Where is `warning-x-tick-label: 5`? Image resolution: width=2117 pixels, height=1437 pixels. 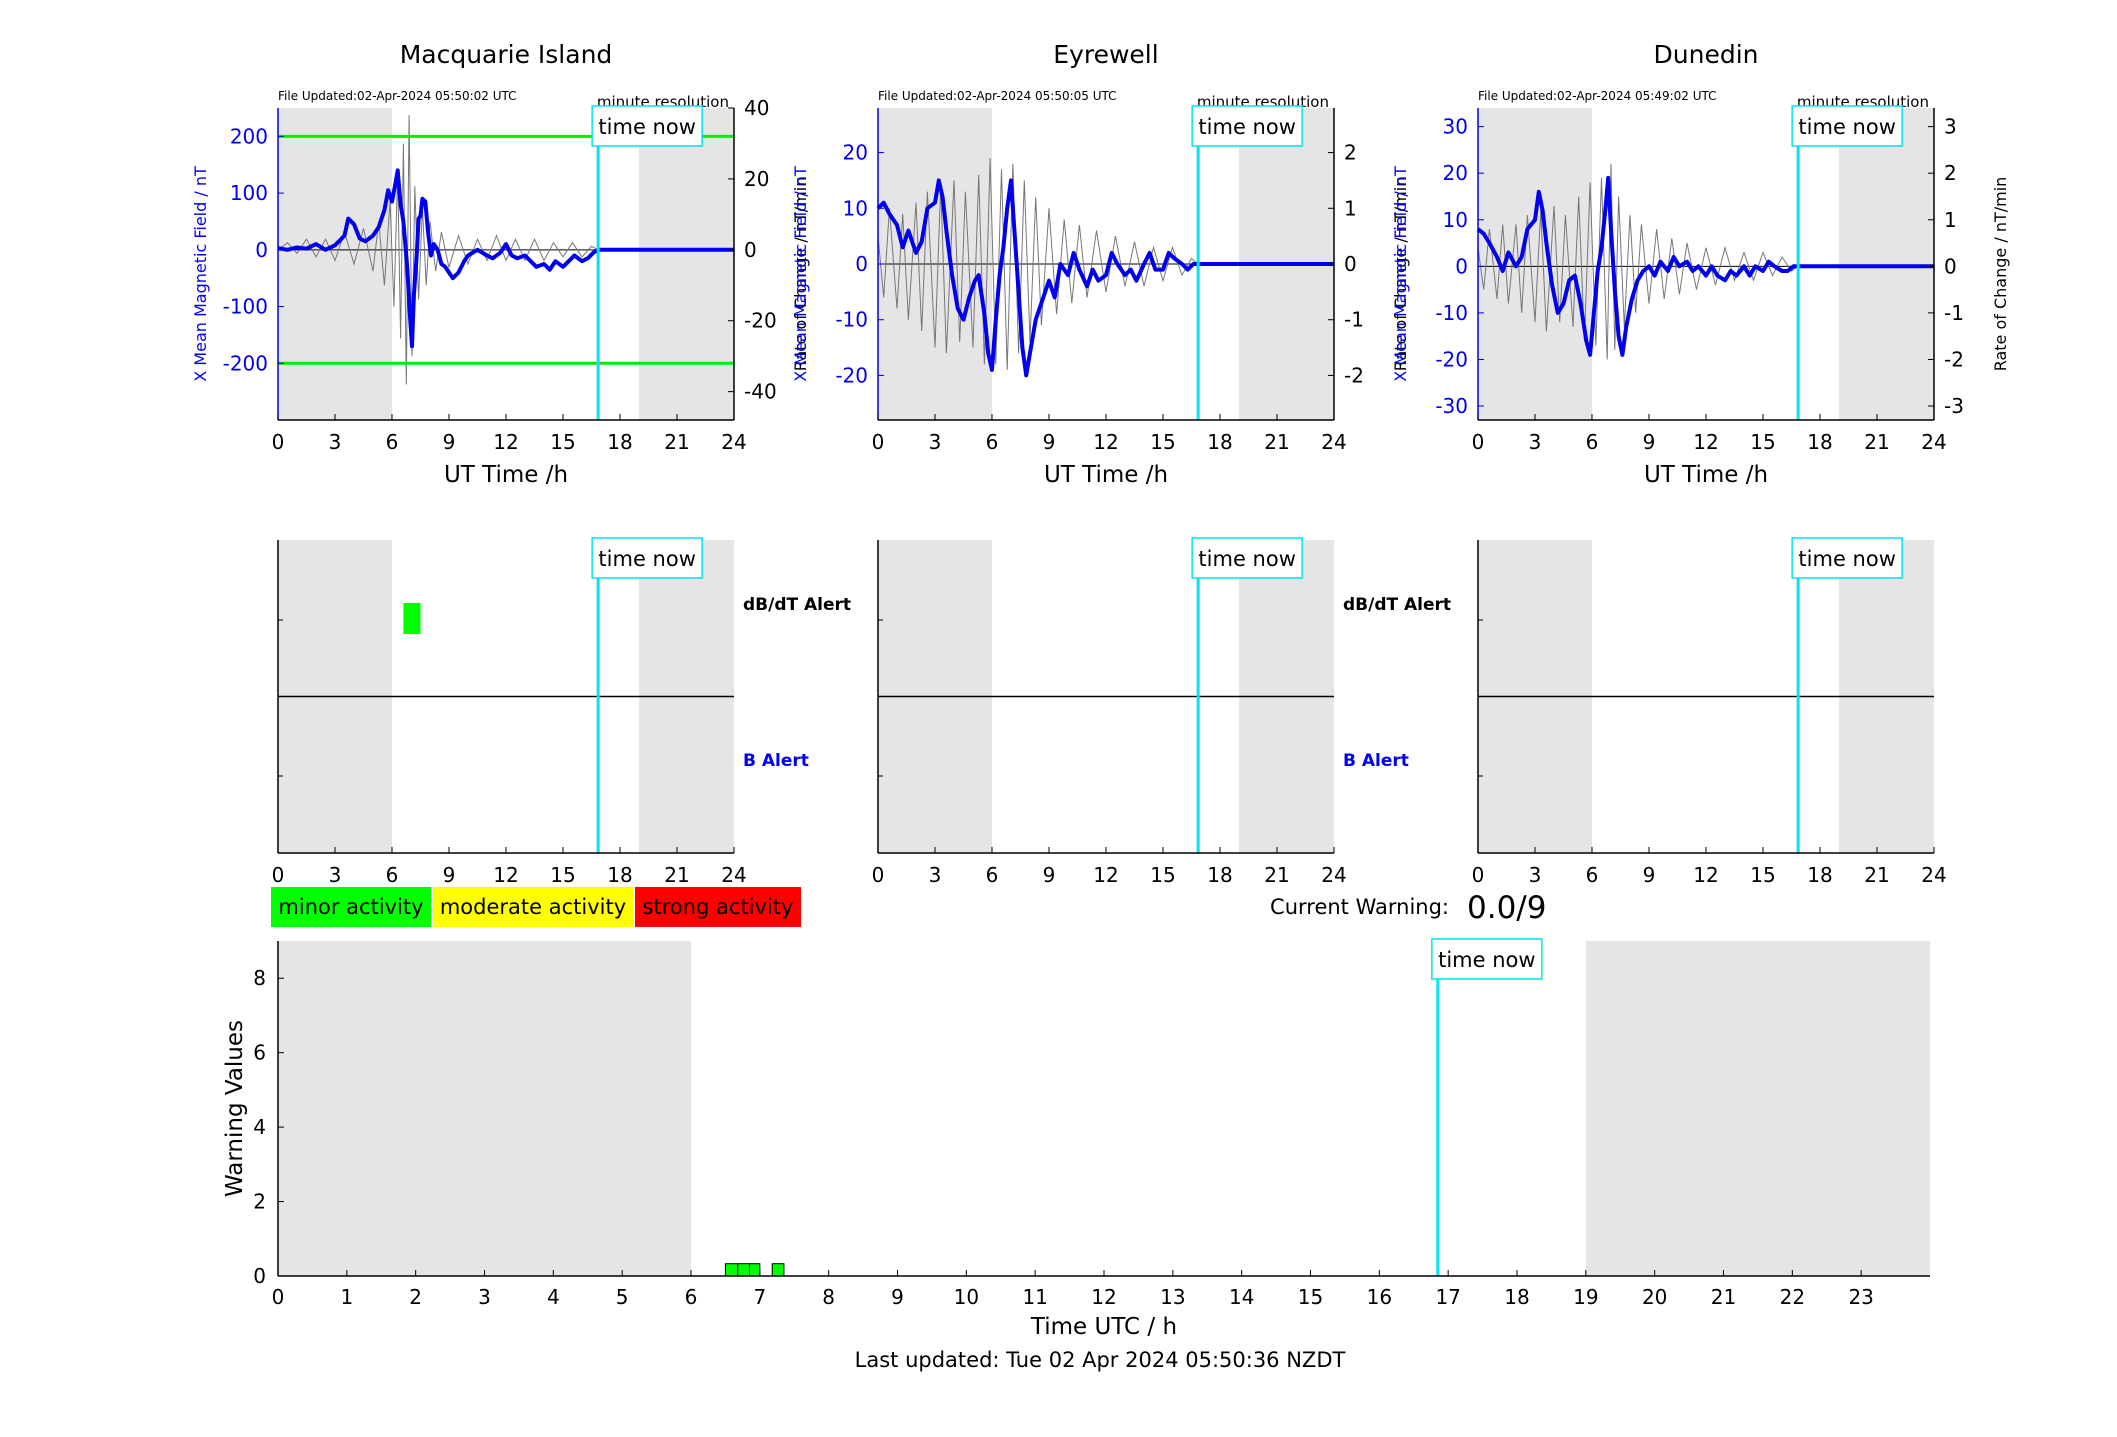 warning-x-tick-label: 5 is located at coordinates (622, 1297).